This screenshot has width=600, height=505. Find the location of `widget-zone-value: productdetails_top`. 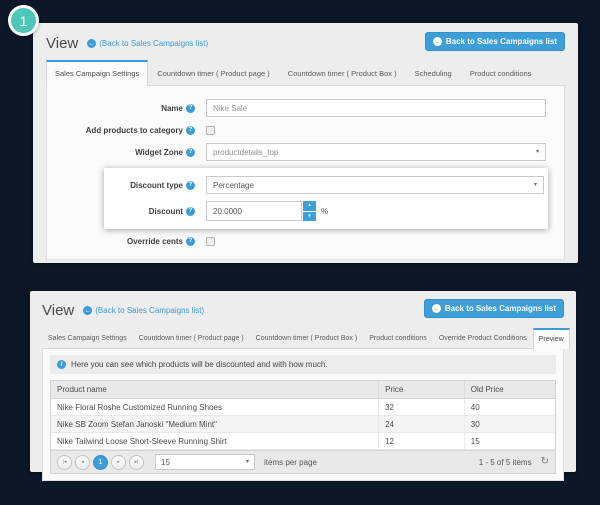

widget-zone-value: productdetails_top is located at coordinates (246, 152).